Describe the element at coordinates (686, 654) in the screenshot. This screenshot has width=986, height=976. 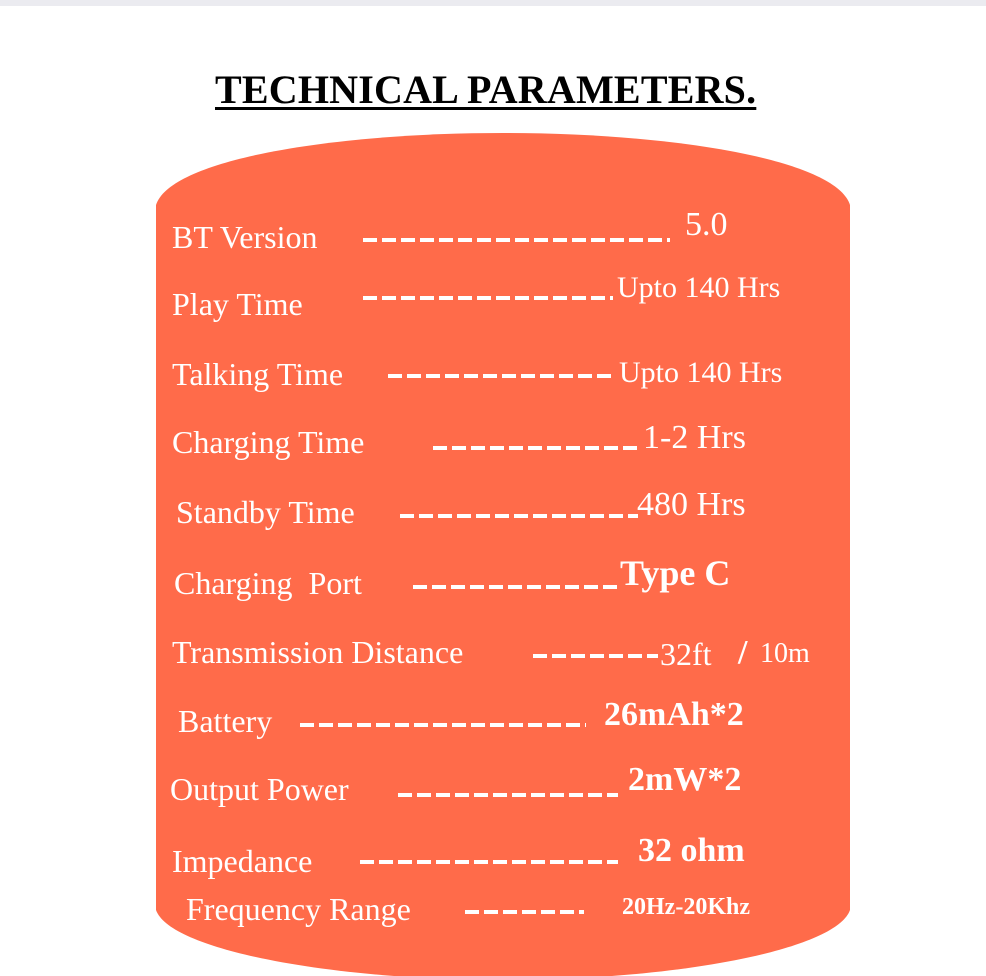
I see `param-value: 32ft` at that location.